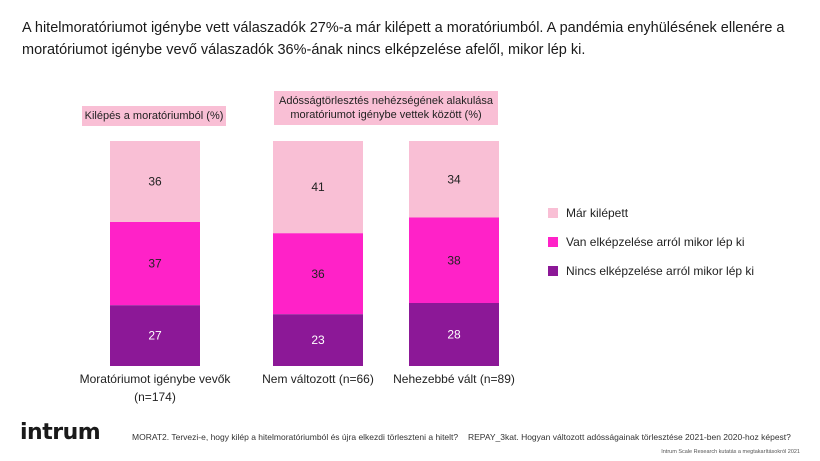 This screenshot has height=461, width=820. I want to click on data-label-3-1: 34, so click(454, 179).